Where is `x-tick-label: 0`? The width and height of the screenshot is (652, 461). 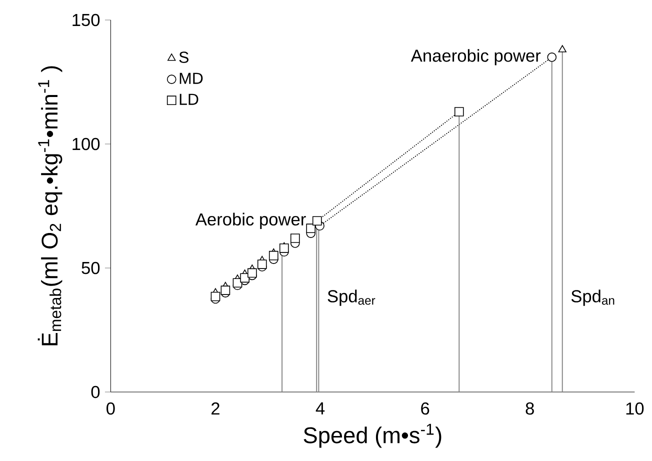 x-tick-label: 0 is located at coordinates (110, 408).